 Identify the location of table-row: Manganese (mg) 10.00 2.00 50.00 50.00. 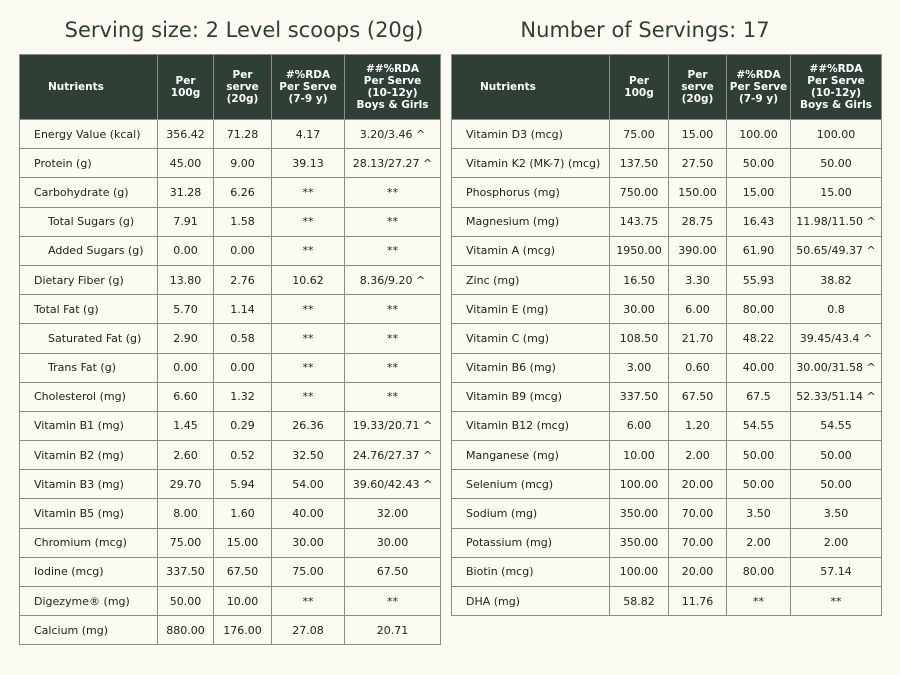
(666, 455).